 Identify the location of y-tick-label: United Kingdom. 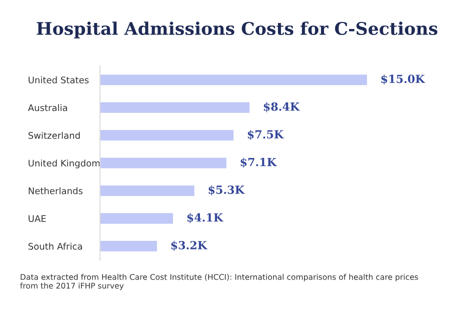
(64, 164).